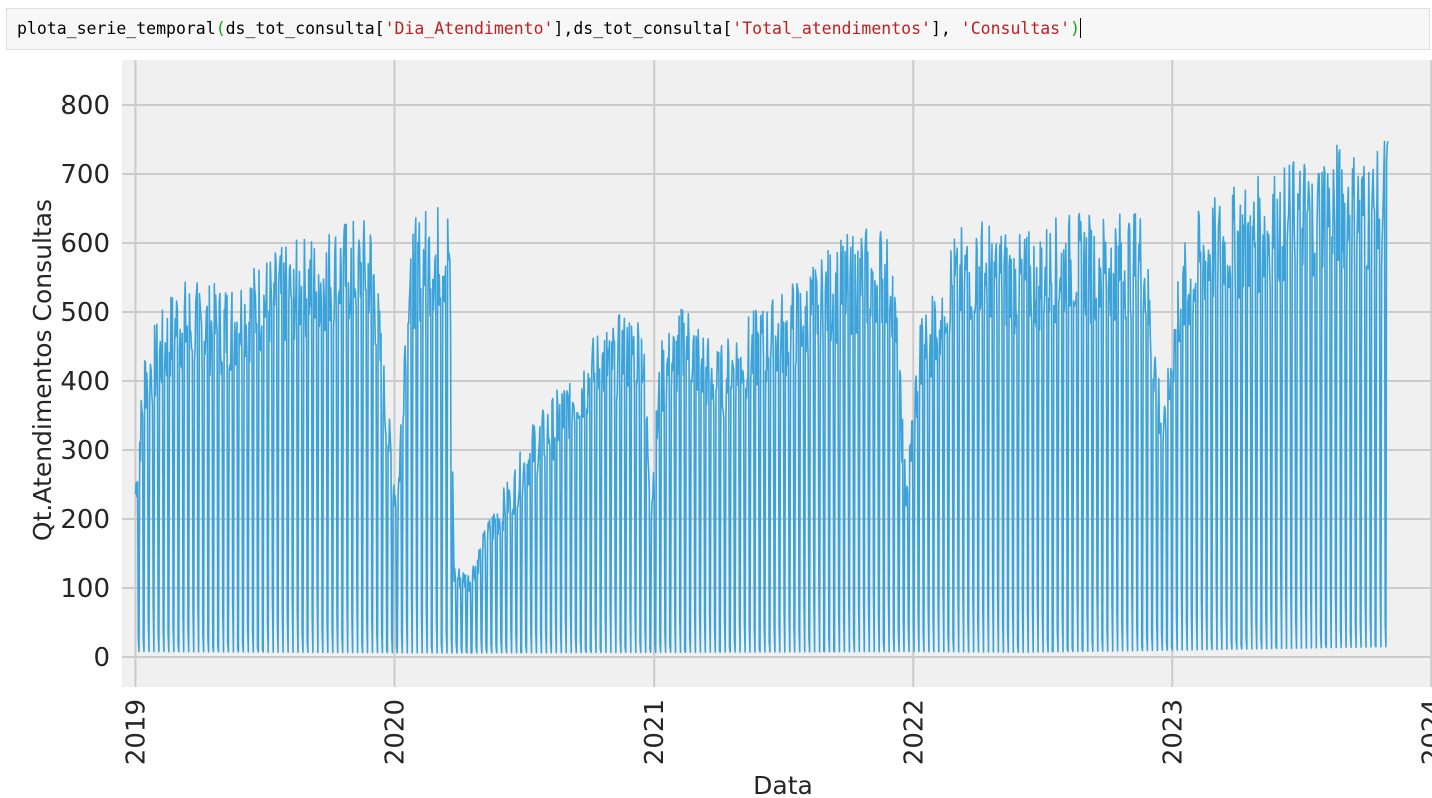 The width and height of the screenshot is (1432, 798). Describe the element at coordinates (914, 732) in the screenshot. I see `x-tick-label: 2022` at that location.